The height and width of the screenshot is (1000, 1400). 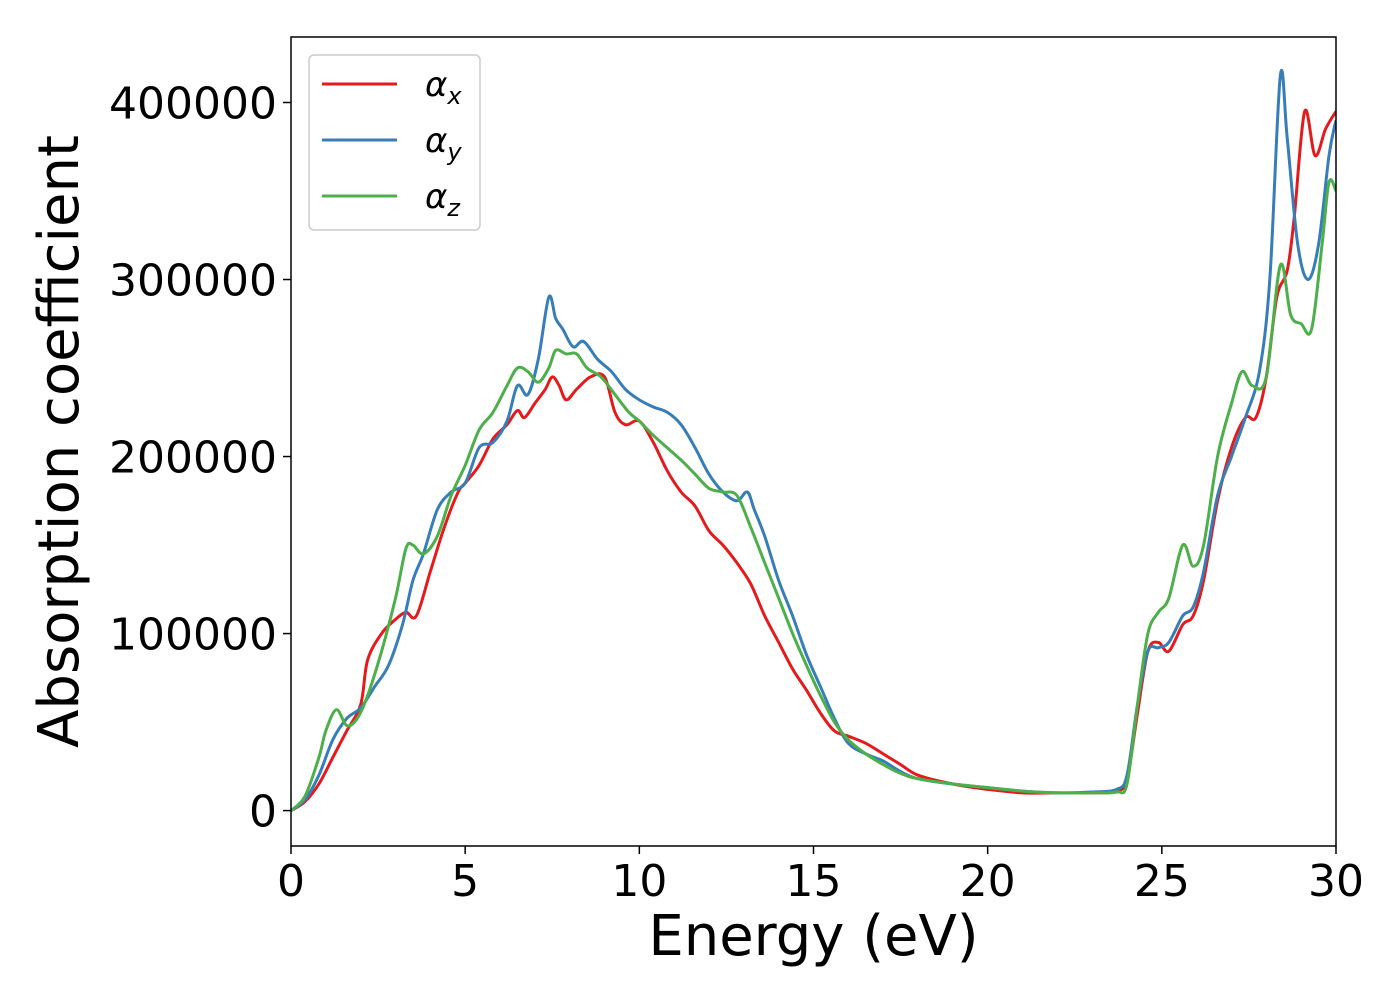 I want to click on y-tick-label: 100000, so click(x=193, y=635).